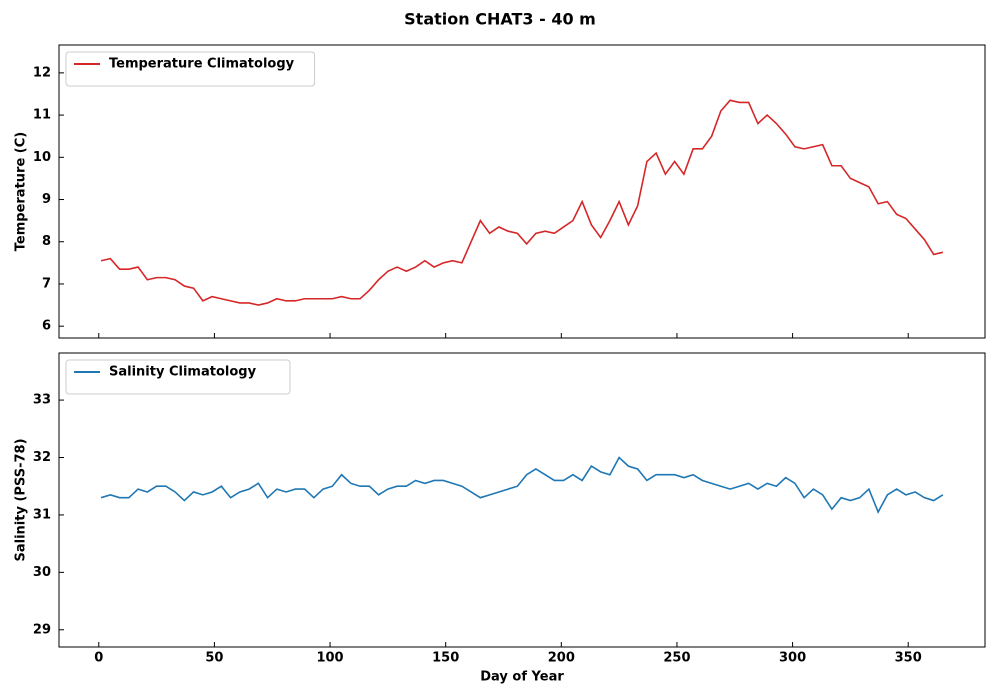 Image resolution: width=1000 pixels, height=700 pixels. I want to click on x-tick-label: 350, so click(908, 658).